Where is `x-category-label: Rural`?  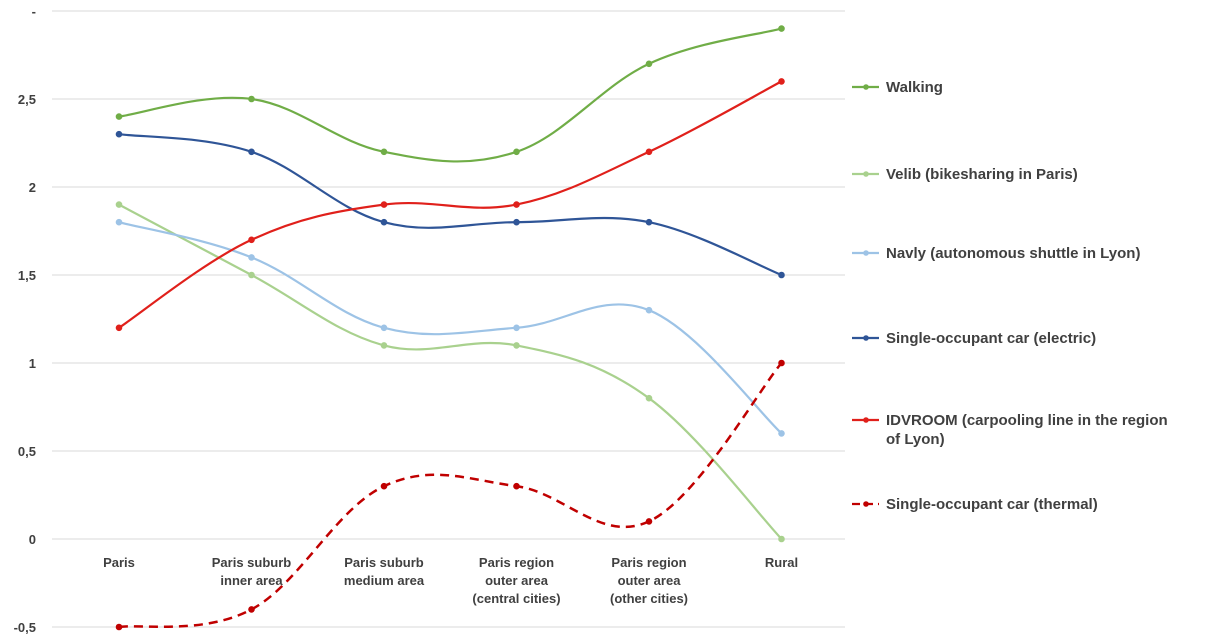
x-category-label: Rural is located at coordinates (781, 562).